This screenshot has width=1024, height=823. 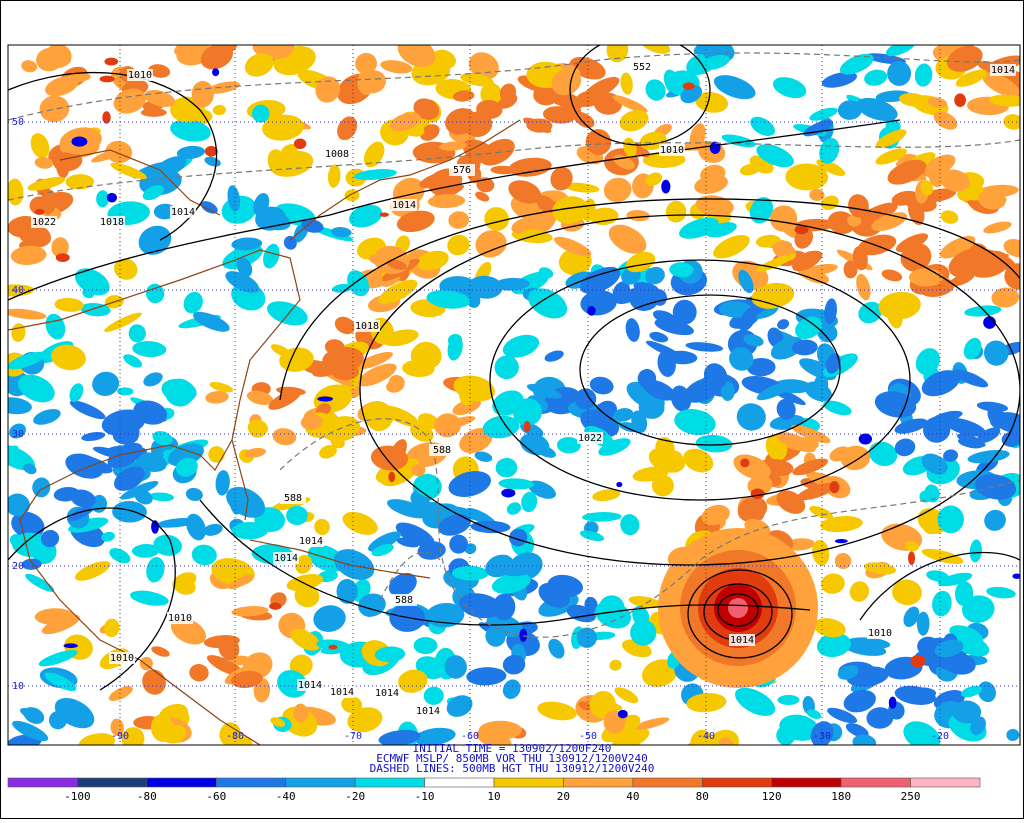 I want to click on contour-label: 576, so click(x=462, y=170).